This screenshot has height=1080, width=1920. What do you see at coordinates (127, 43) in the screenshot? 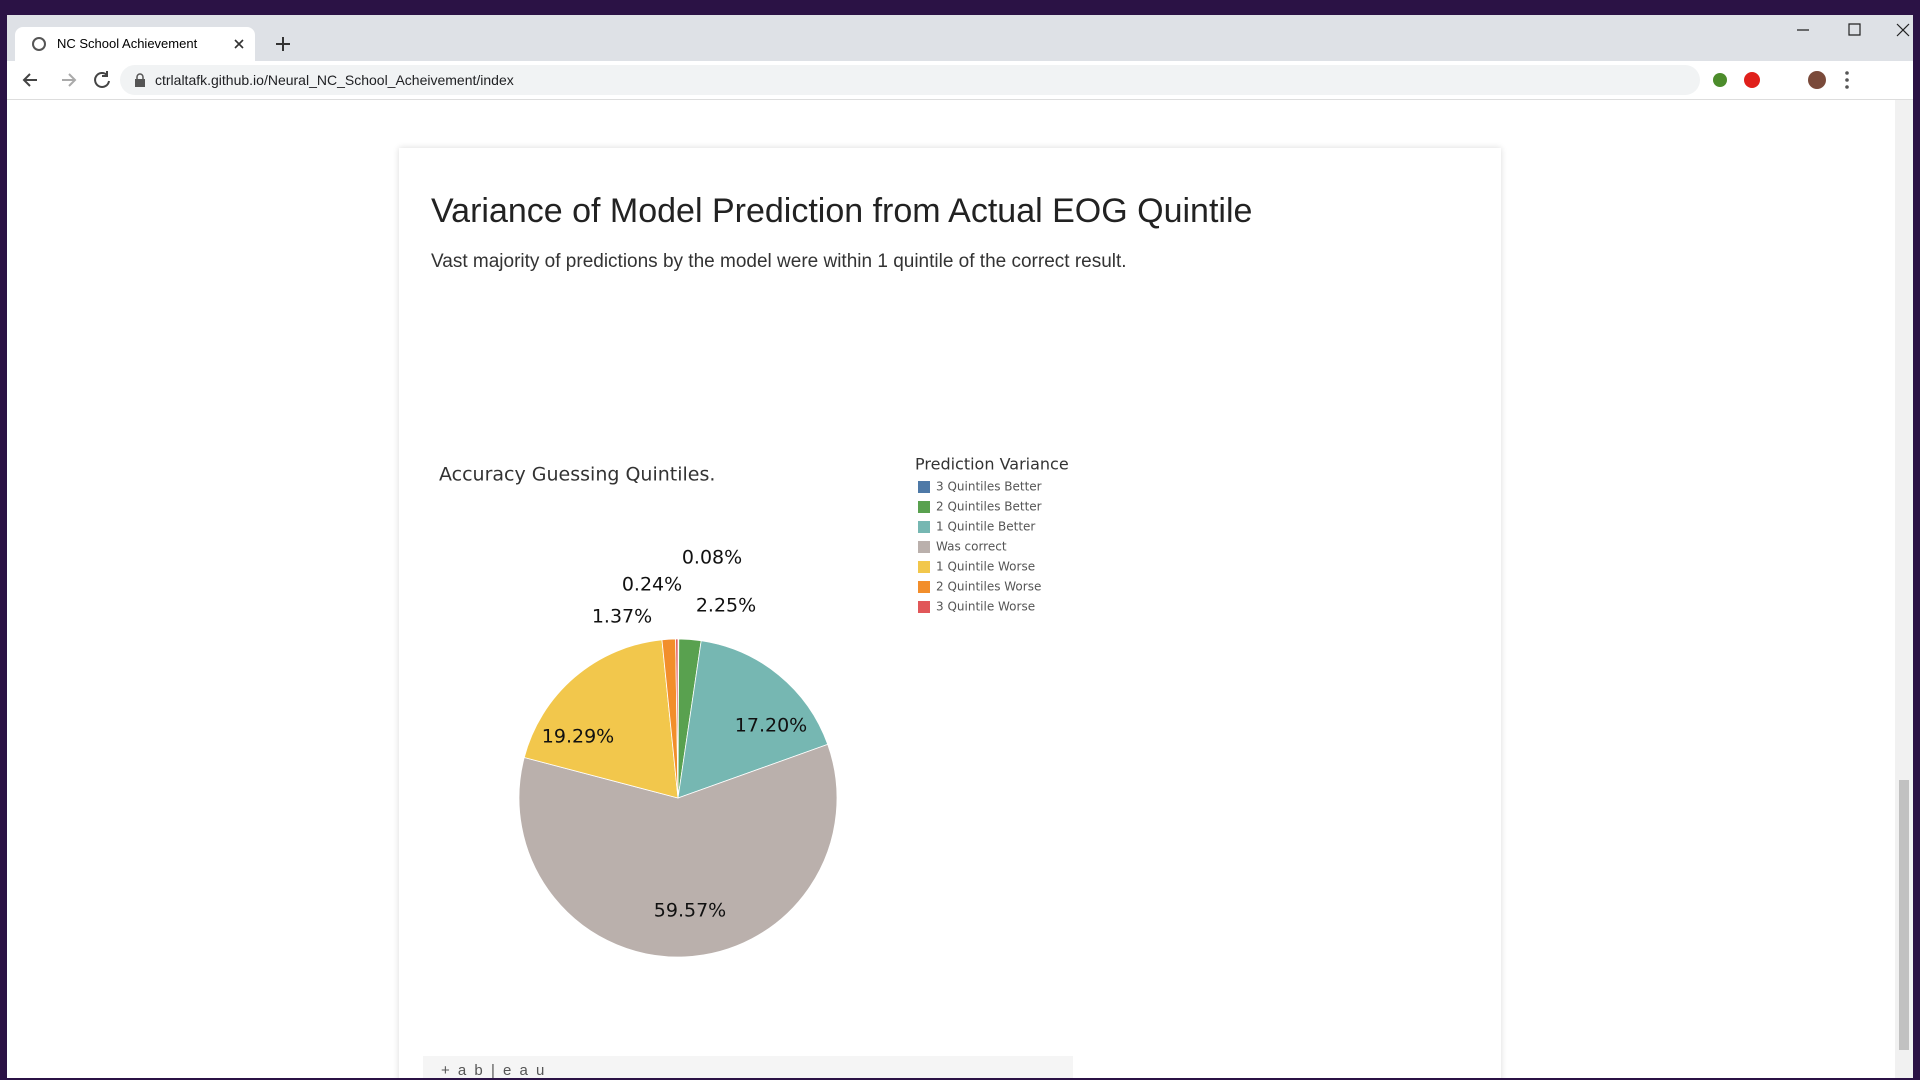
I see `tab-title: NC School Achievement` at bounding box center [127, 43].